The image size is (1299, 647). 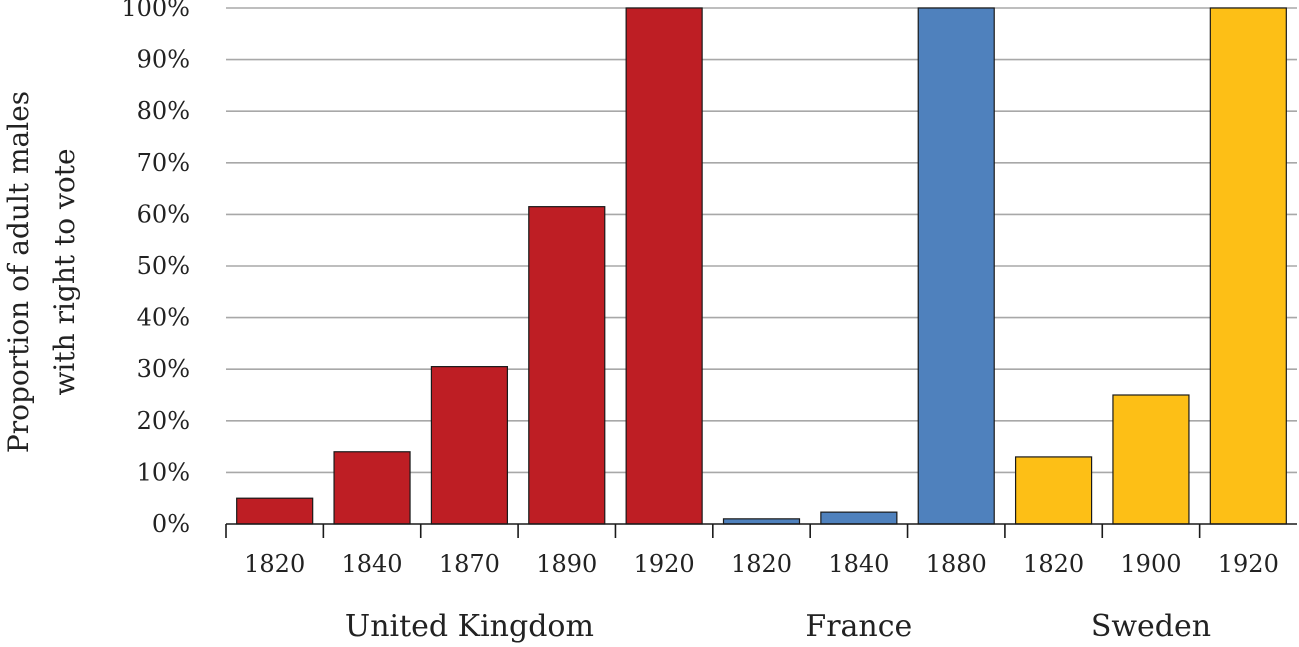 I want to click on y-tick-label: 50%, so click(x=163, y=266).